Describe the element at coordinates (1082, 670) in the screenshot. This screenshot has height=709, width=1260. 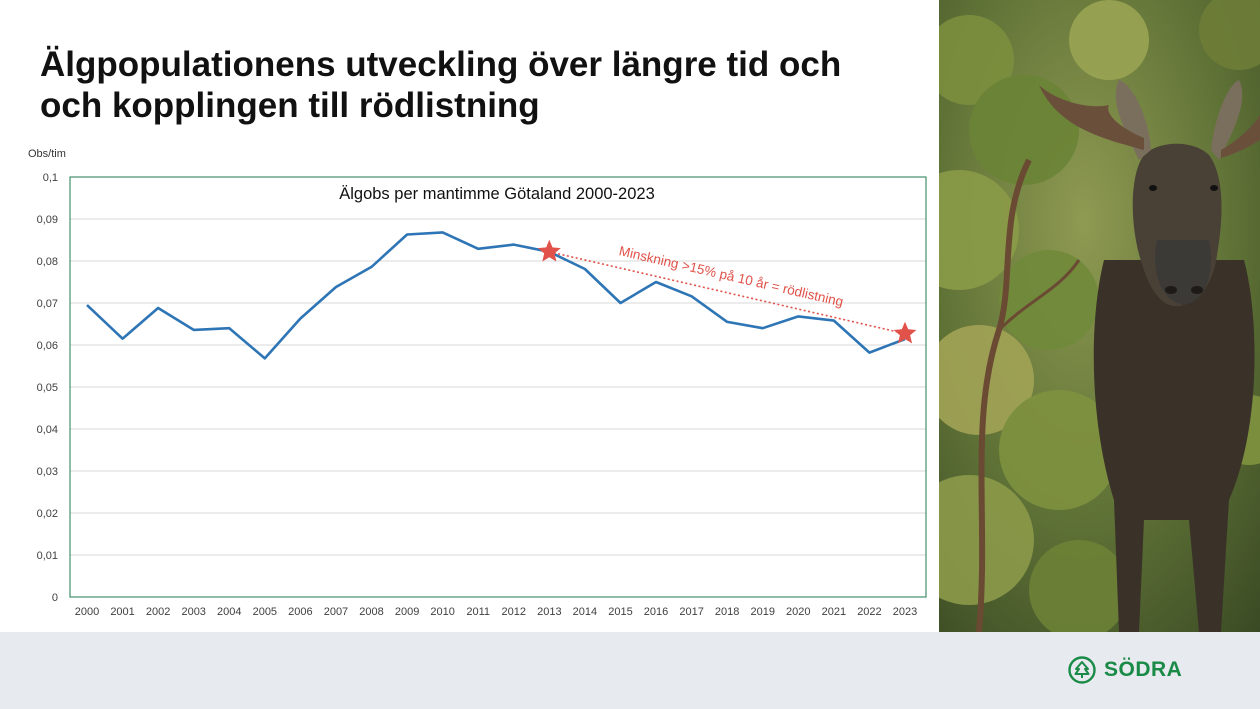
I see `tree-logo-icon` at that location.